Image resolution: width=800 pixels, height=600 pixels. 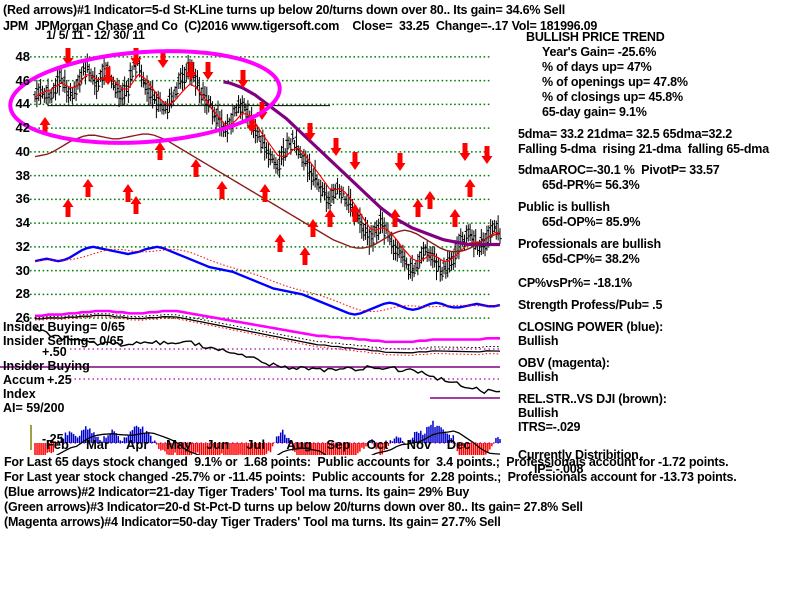 I want to click on pct-openings-up: % of openings up= 47.8%, so click(x=615, y=82).